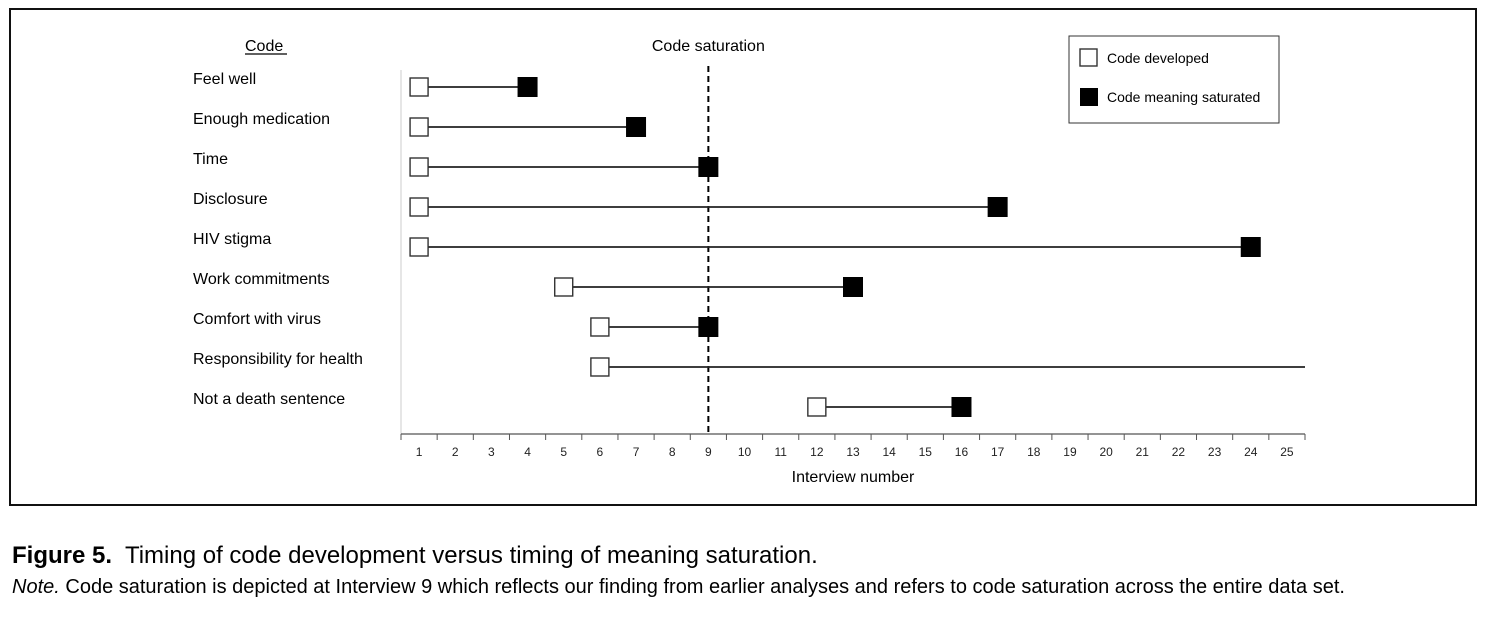 The image size is (1490, 631). Describe the element at coordinates (1287, 452) in the screenshot. I see `x-tick-label: 25` at that location.